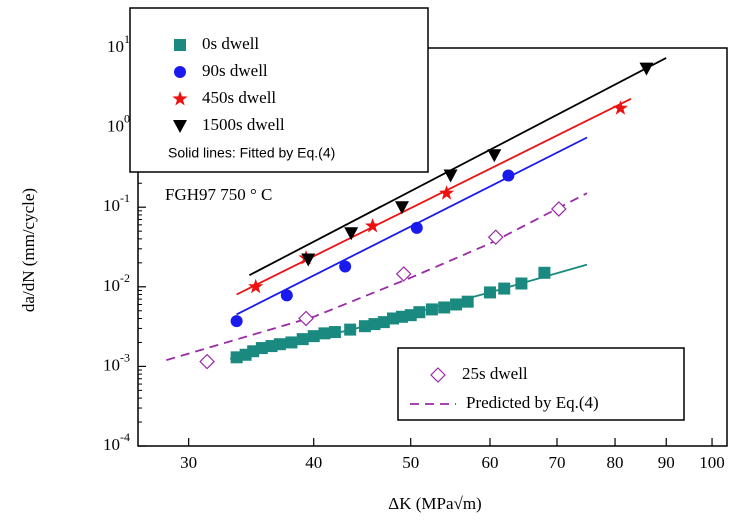 Image resolution: width=737 pixels, height=524 pixels. I want to click on x-tick-label: 80, so click(615, 462).